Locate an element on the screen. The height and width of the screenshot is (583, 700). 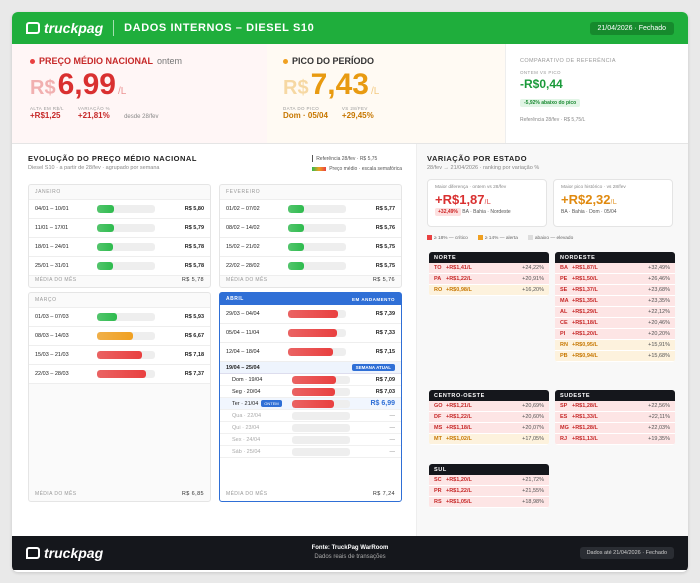
state-variation: +R$1,18/L is located at coordinates (459, 428).